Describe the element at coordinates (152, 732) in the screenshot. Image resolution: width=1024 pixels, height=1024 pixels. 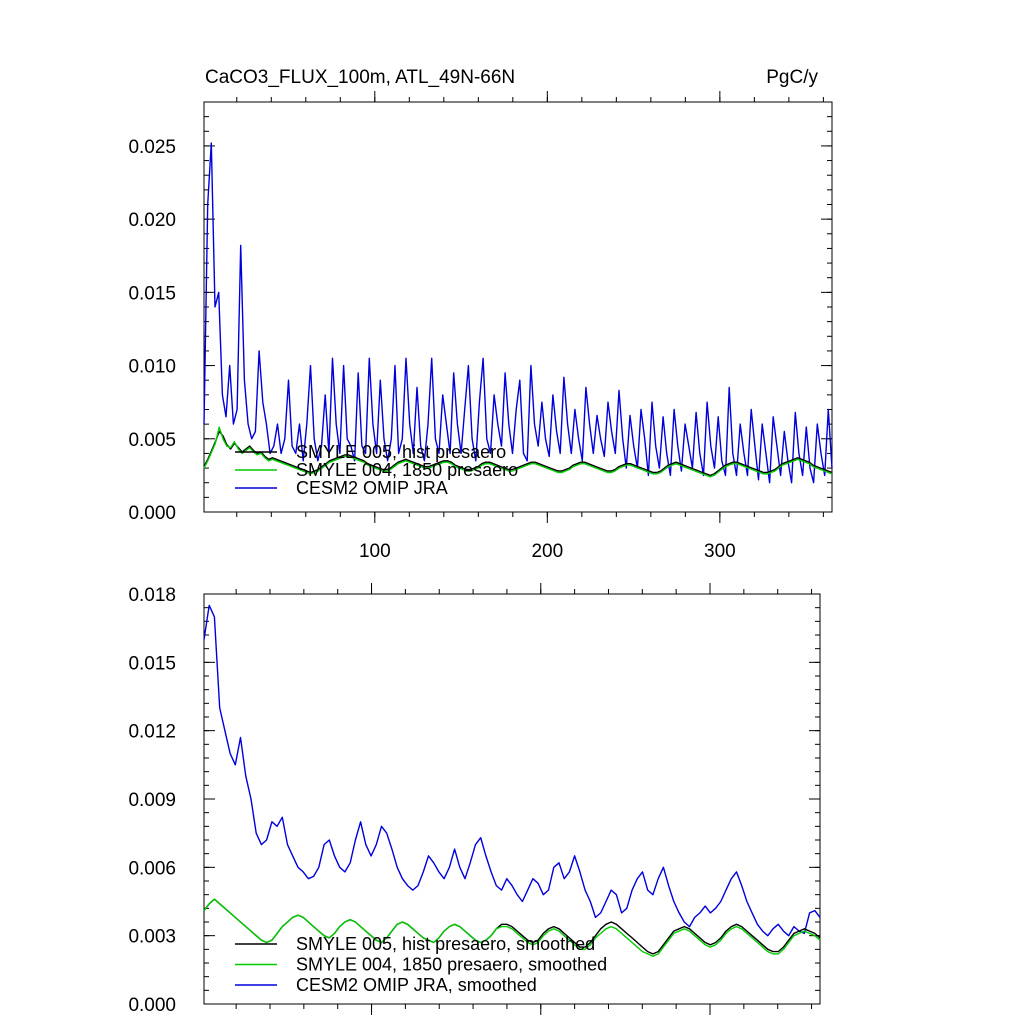
I see `y-tick-label: 0.012` at that location.